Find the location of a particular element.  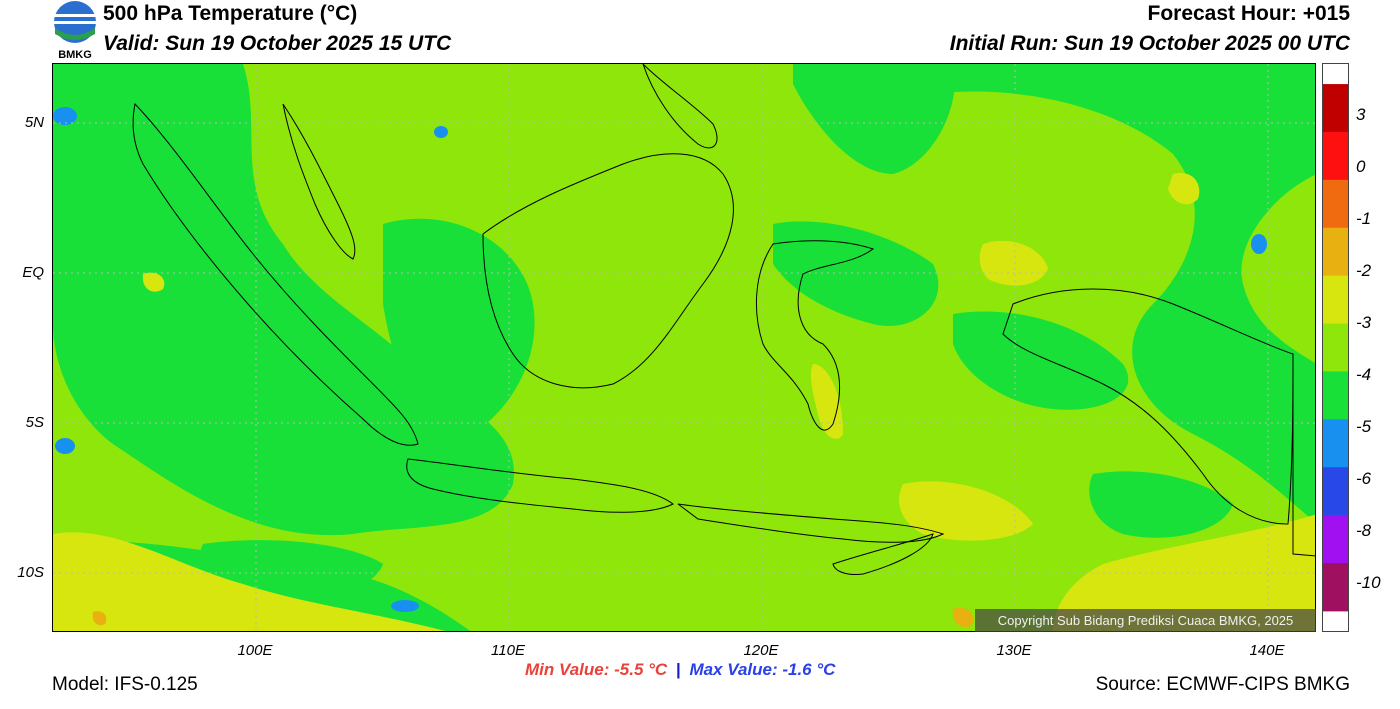

svg-text: BMKG is located at coordinates (75, 54).